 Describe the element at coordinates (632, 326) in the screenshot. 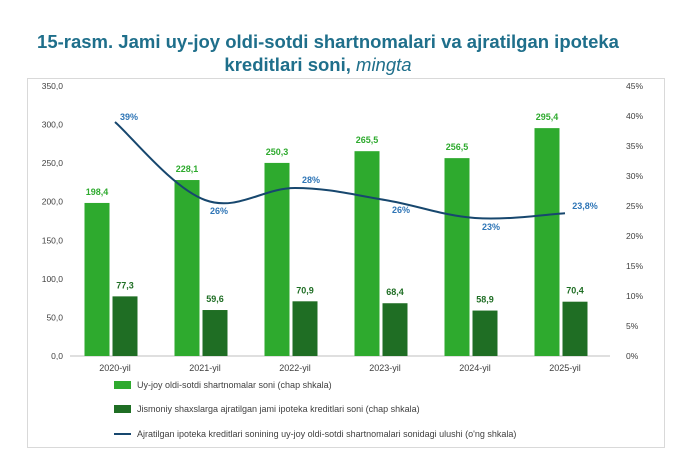

I see `y-right-tick: 5%` at that location.